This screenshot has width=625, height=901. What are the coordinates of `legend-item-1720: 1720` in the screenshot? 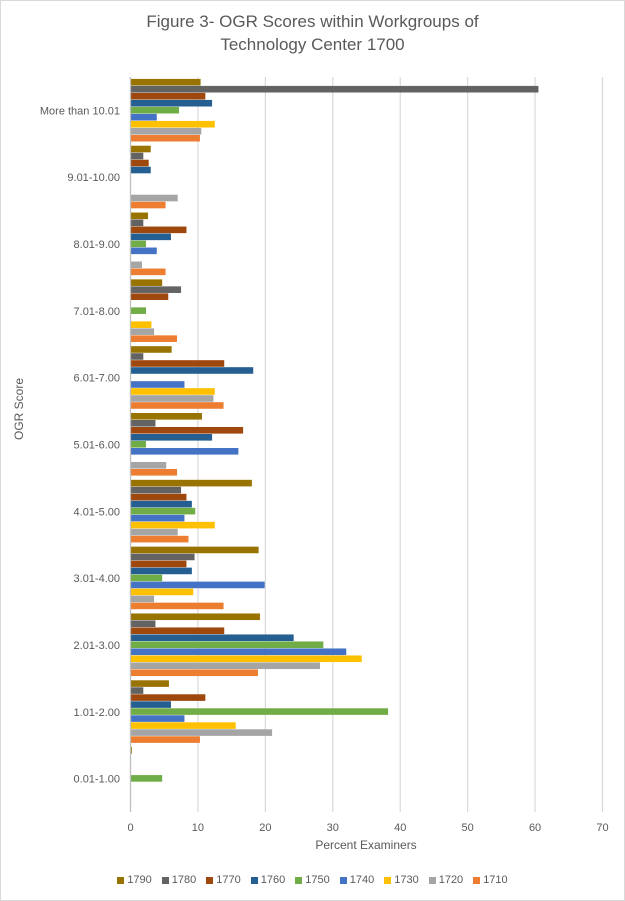 It's located at (446, 880).